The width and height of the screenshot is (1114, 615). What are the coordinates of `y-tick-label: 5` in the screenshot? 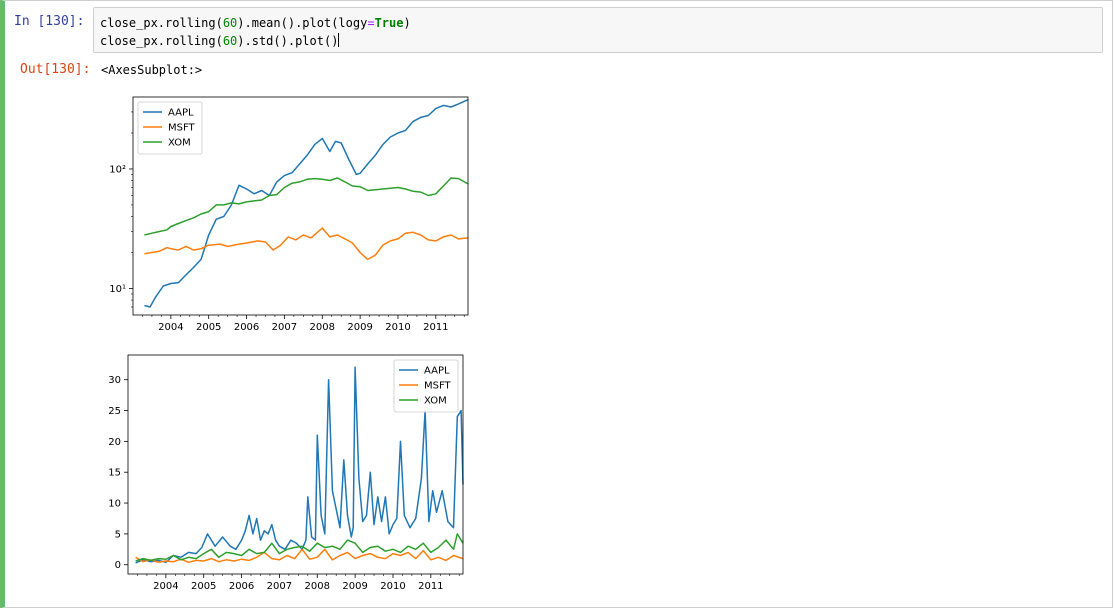 It's located at (118, 534).